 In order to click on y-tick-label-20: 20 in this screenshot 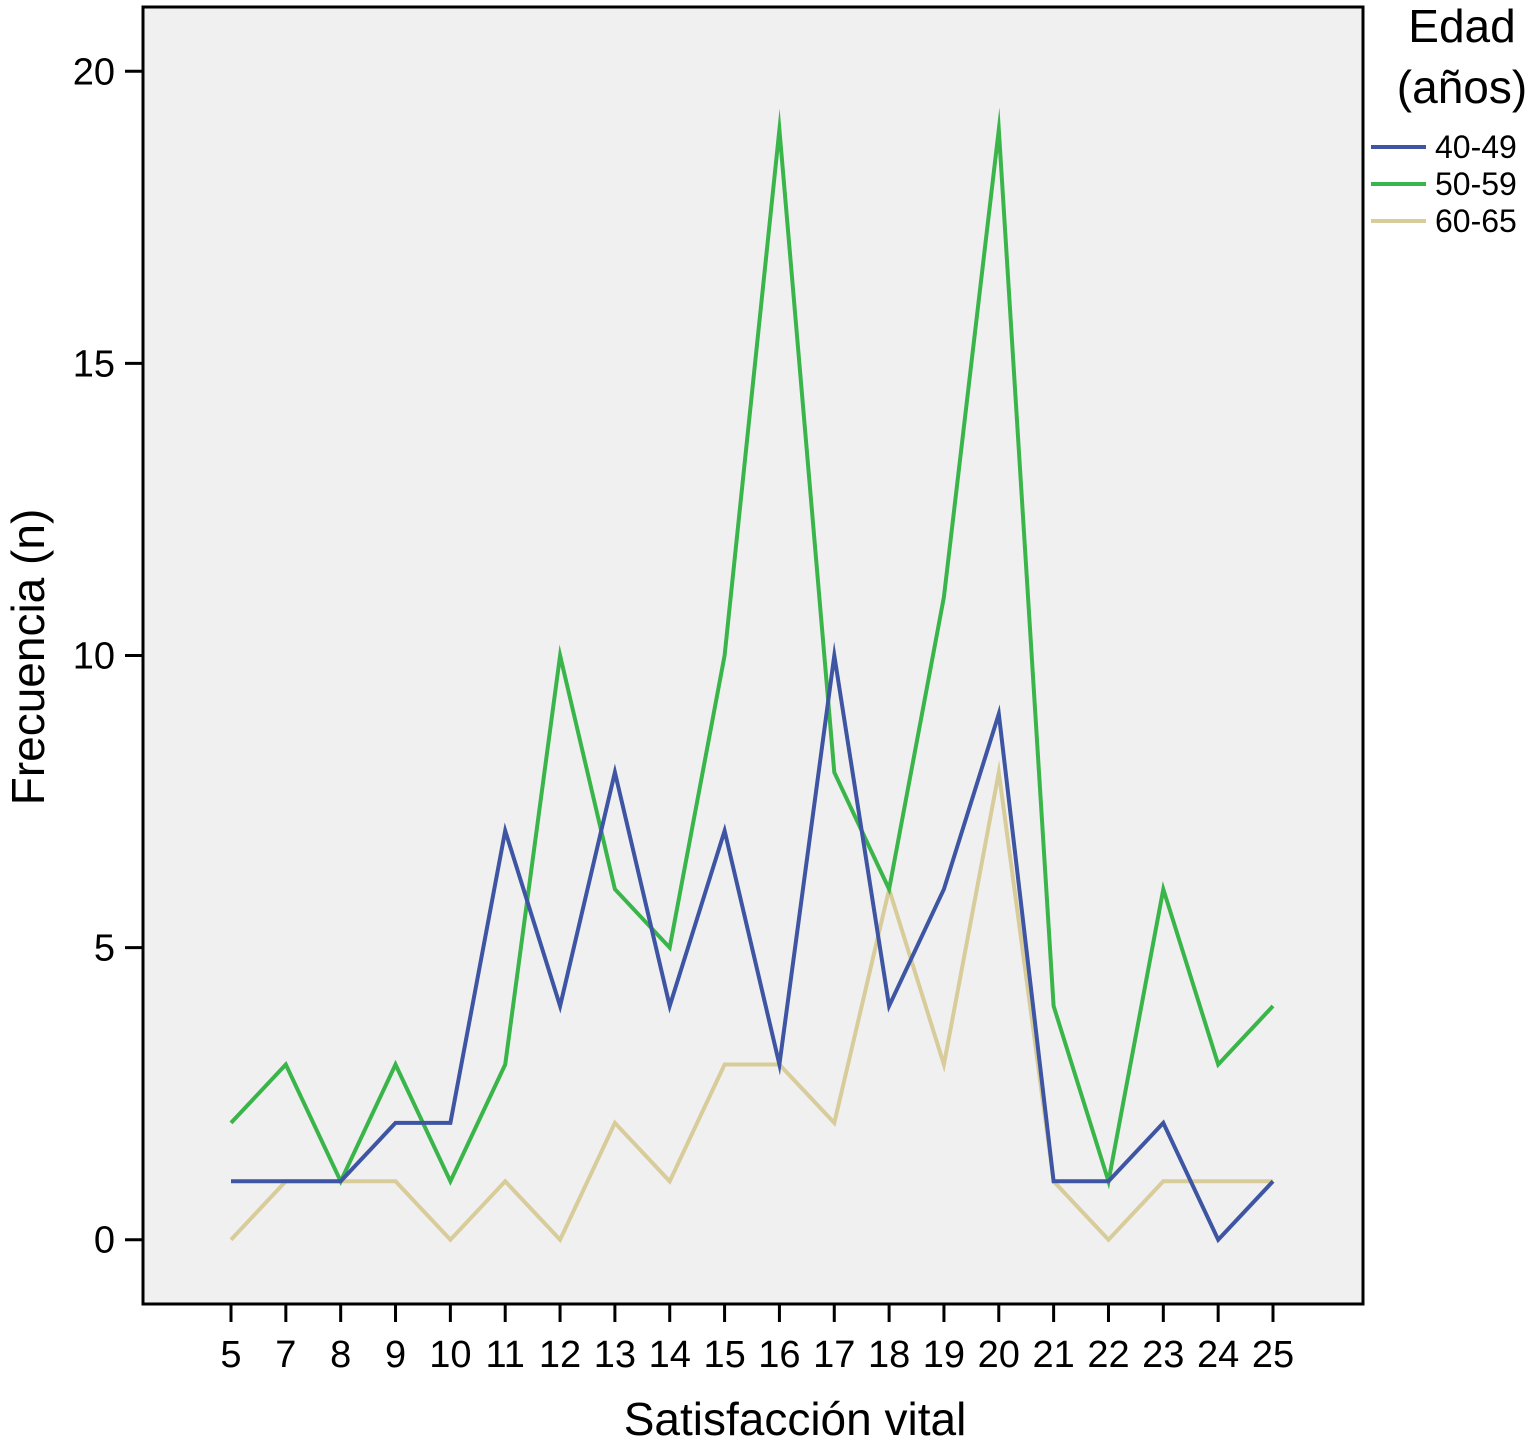, I will do `click(94, 72)`.